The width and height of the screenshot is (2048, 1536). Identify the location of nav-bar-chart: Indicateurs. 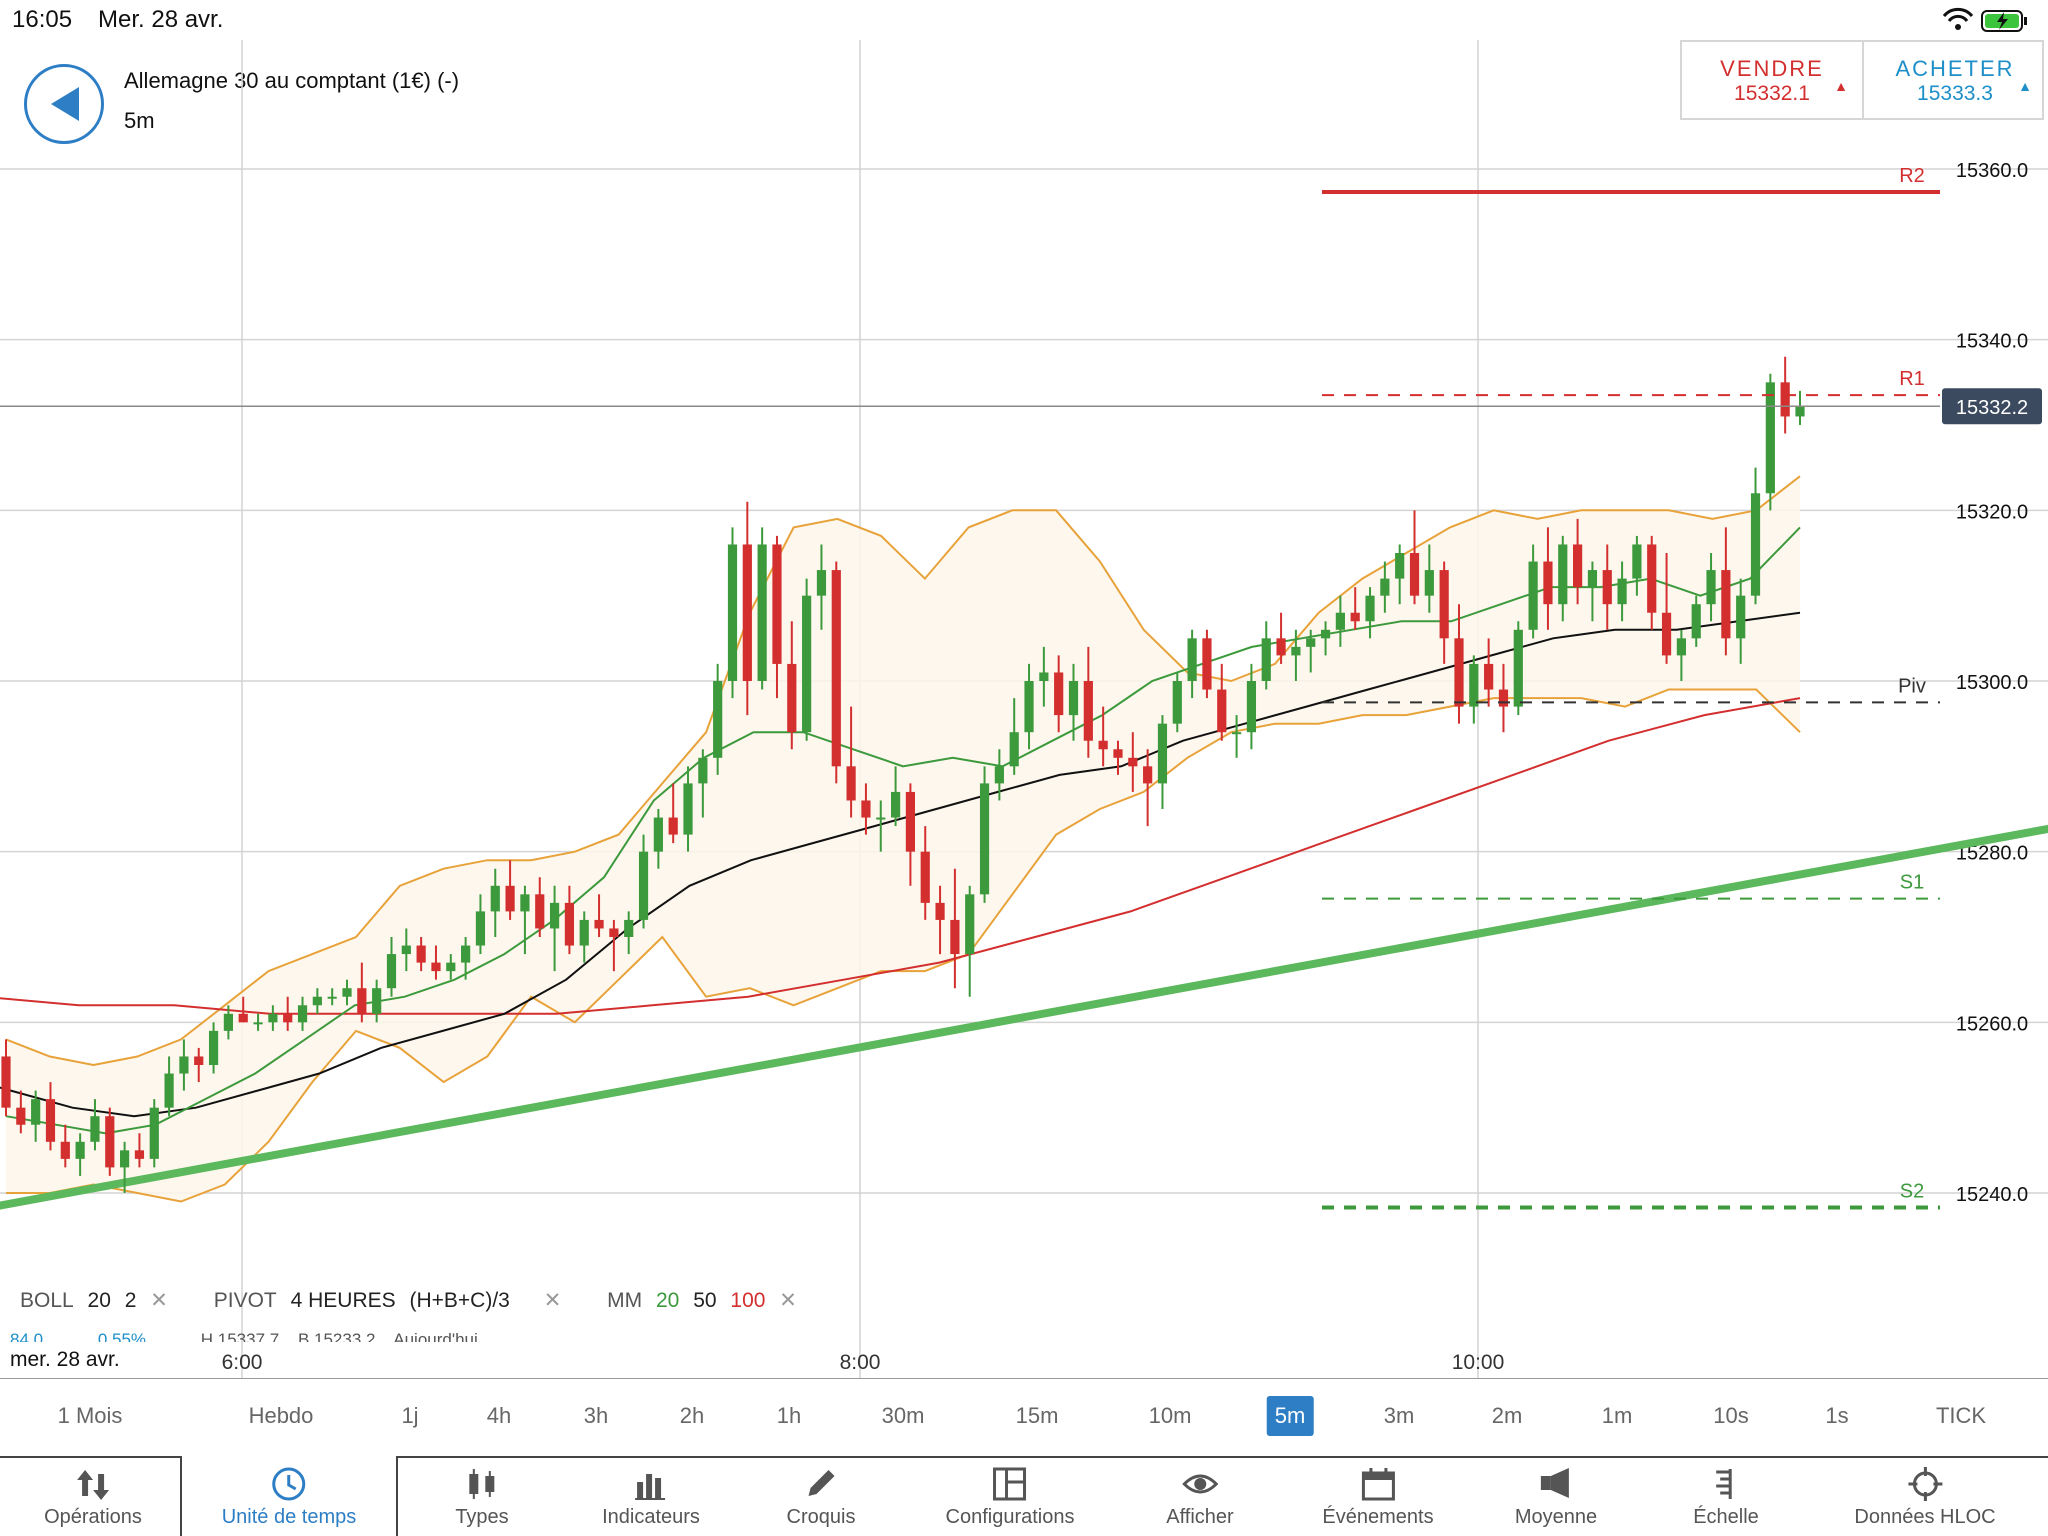
(651, 1496).